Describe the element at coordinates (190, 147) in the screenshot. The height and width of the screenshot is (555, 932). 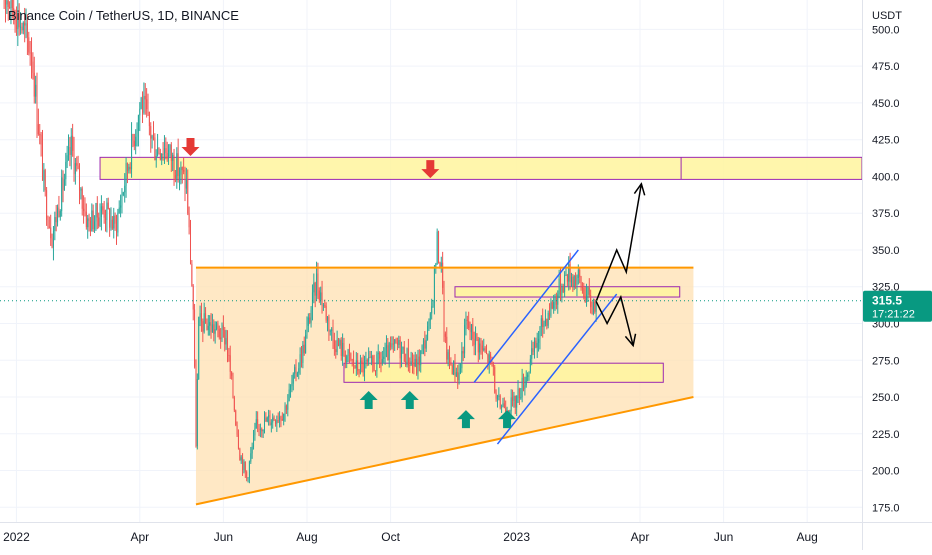
I see `red-down-arrow` at that location.